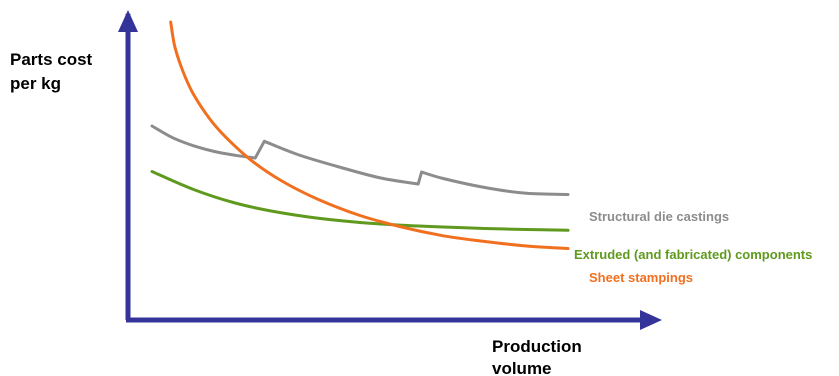 The height and width of the screenshot is (376, 839). Describe the element at coordinates (537, 346) in the screenshot. I see `x-axis-title-line-1: Production` at that location.